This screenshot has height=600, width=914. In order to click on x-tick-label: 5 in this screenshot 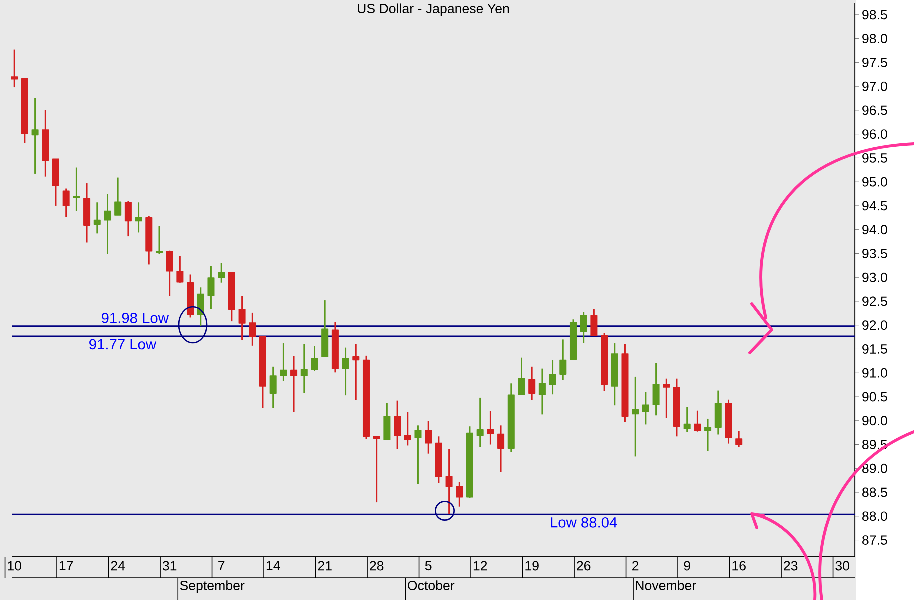, I will do `click(428, 566)`.